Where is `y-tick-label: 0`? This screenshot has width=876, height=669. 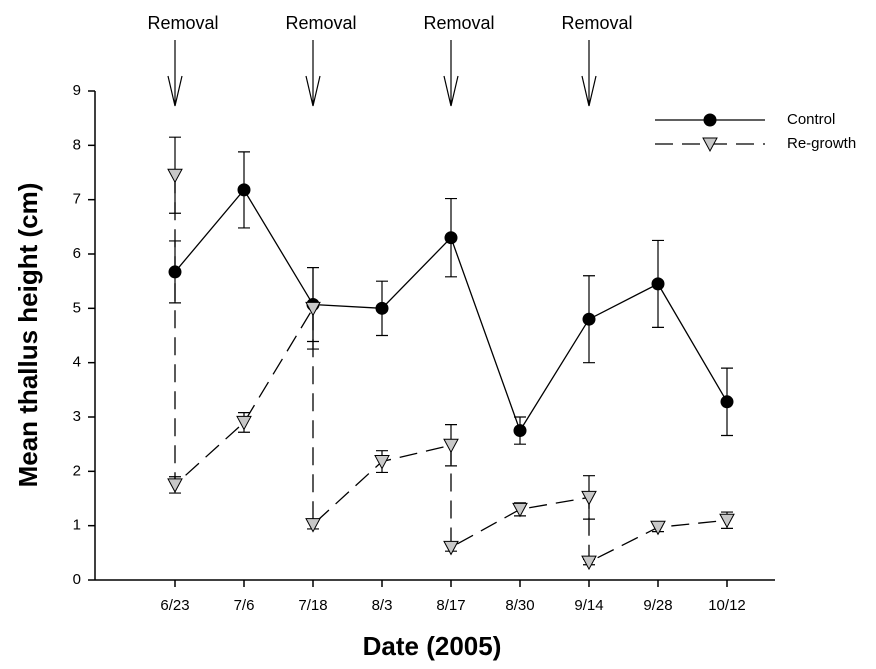
y-tick-label: 0 is located at coordinates (77, 579).